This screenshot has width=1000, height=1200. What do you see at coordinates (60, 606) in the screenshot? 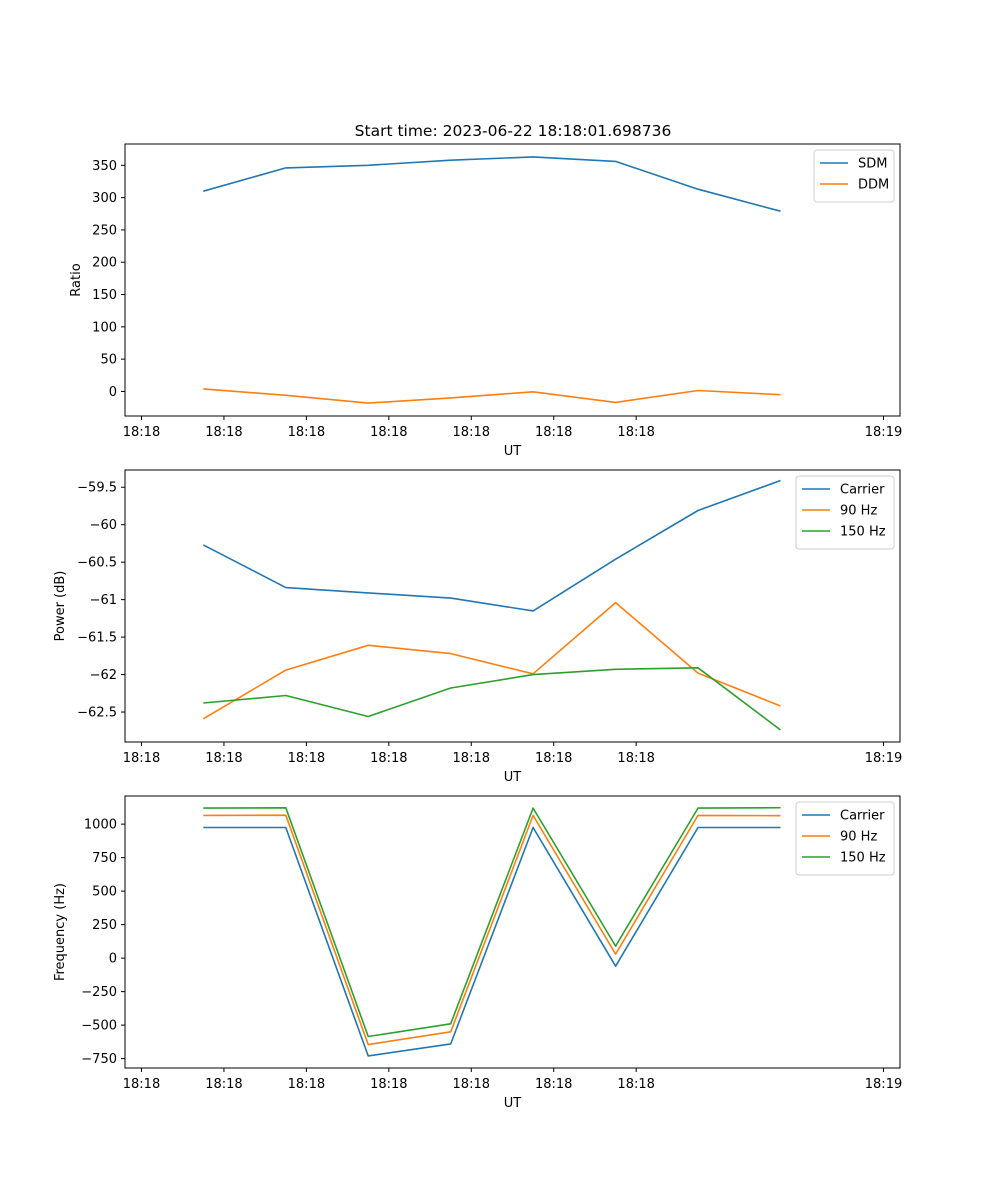
I see `y-axis-label: Power (dB)` at bounding box center [60, 606].